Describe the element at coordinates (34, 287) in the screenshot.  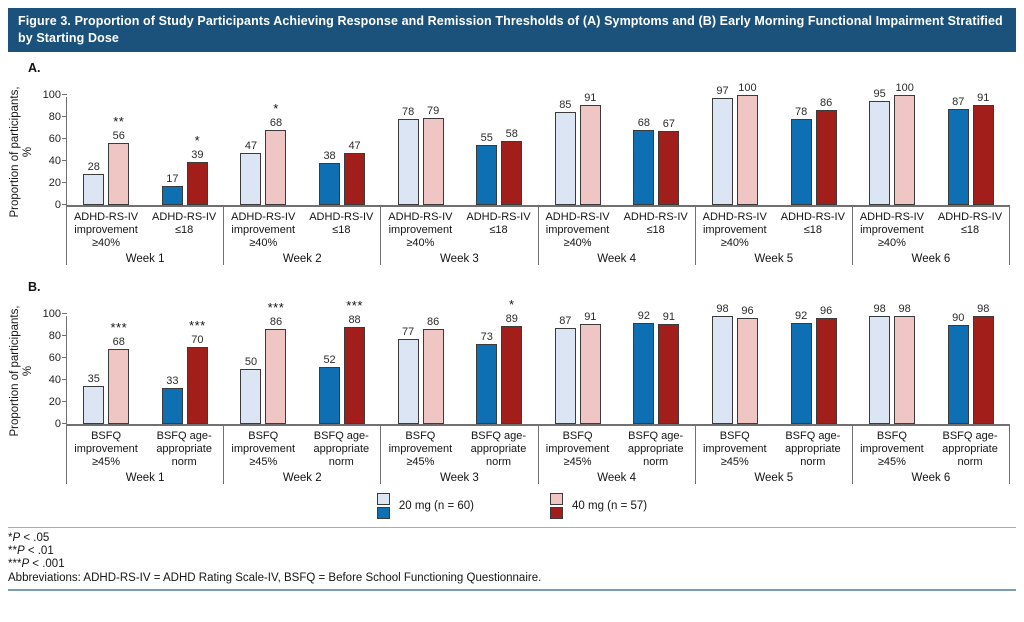
I see `panel-label-b: B.` at that location.